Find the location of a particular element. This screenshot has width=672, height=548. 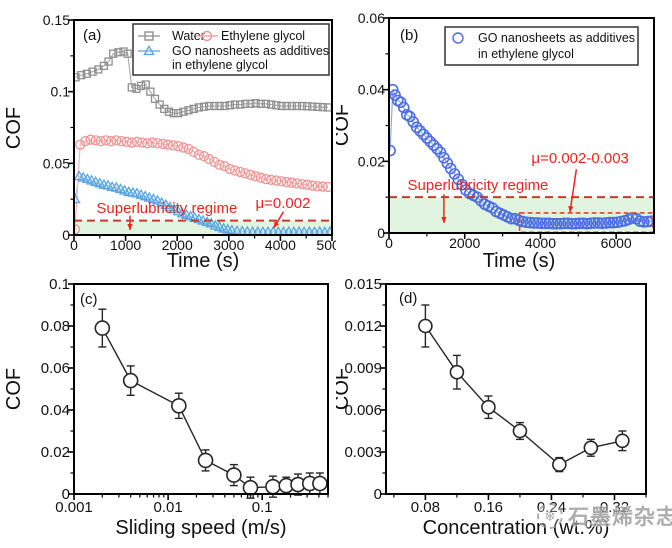

panel-letter: (a) is located at coordinates (92, 35).